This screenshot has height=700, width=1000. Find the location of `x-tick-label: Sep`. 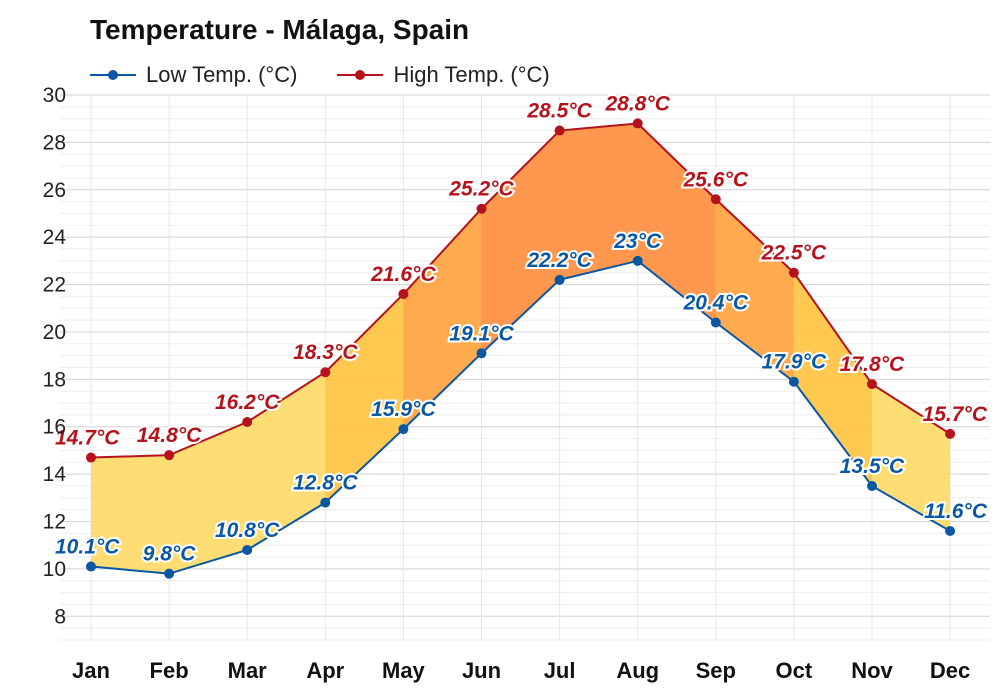

x-tick-label: Sep is located at coordinates (716, 670).